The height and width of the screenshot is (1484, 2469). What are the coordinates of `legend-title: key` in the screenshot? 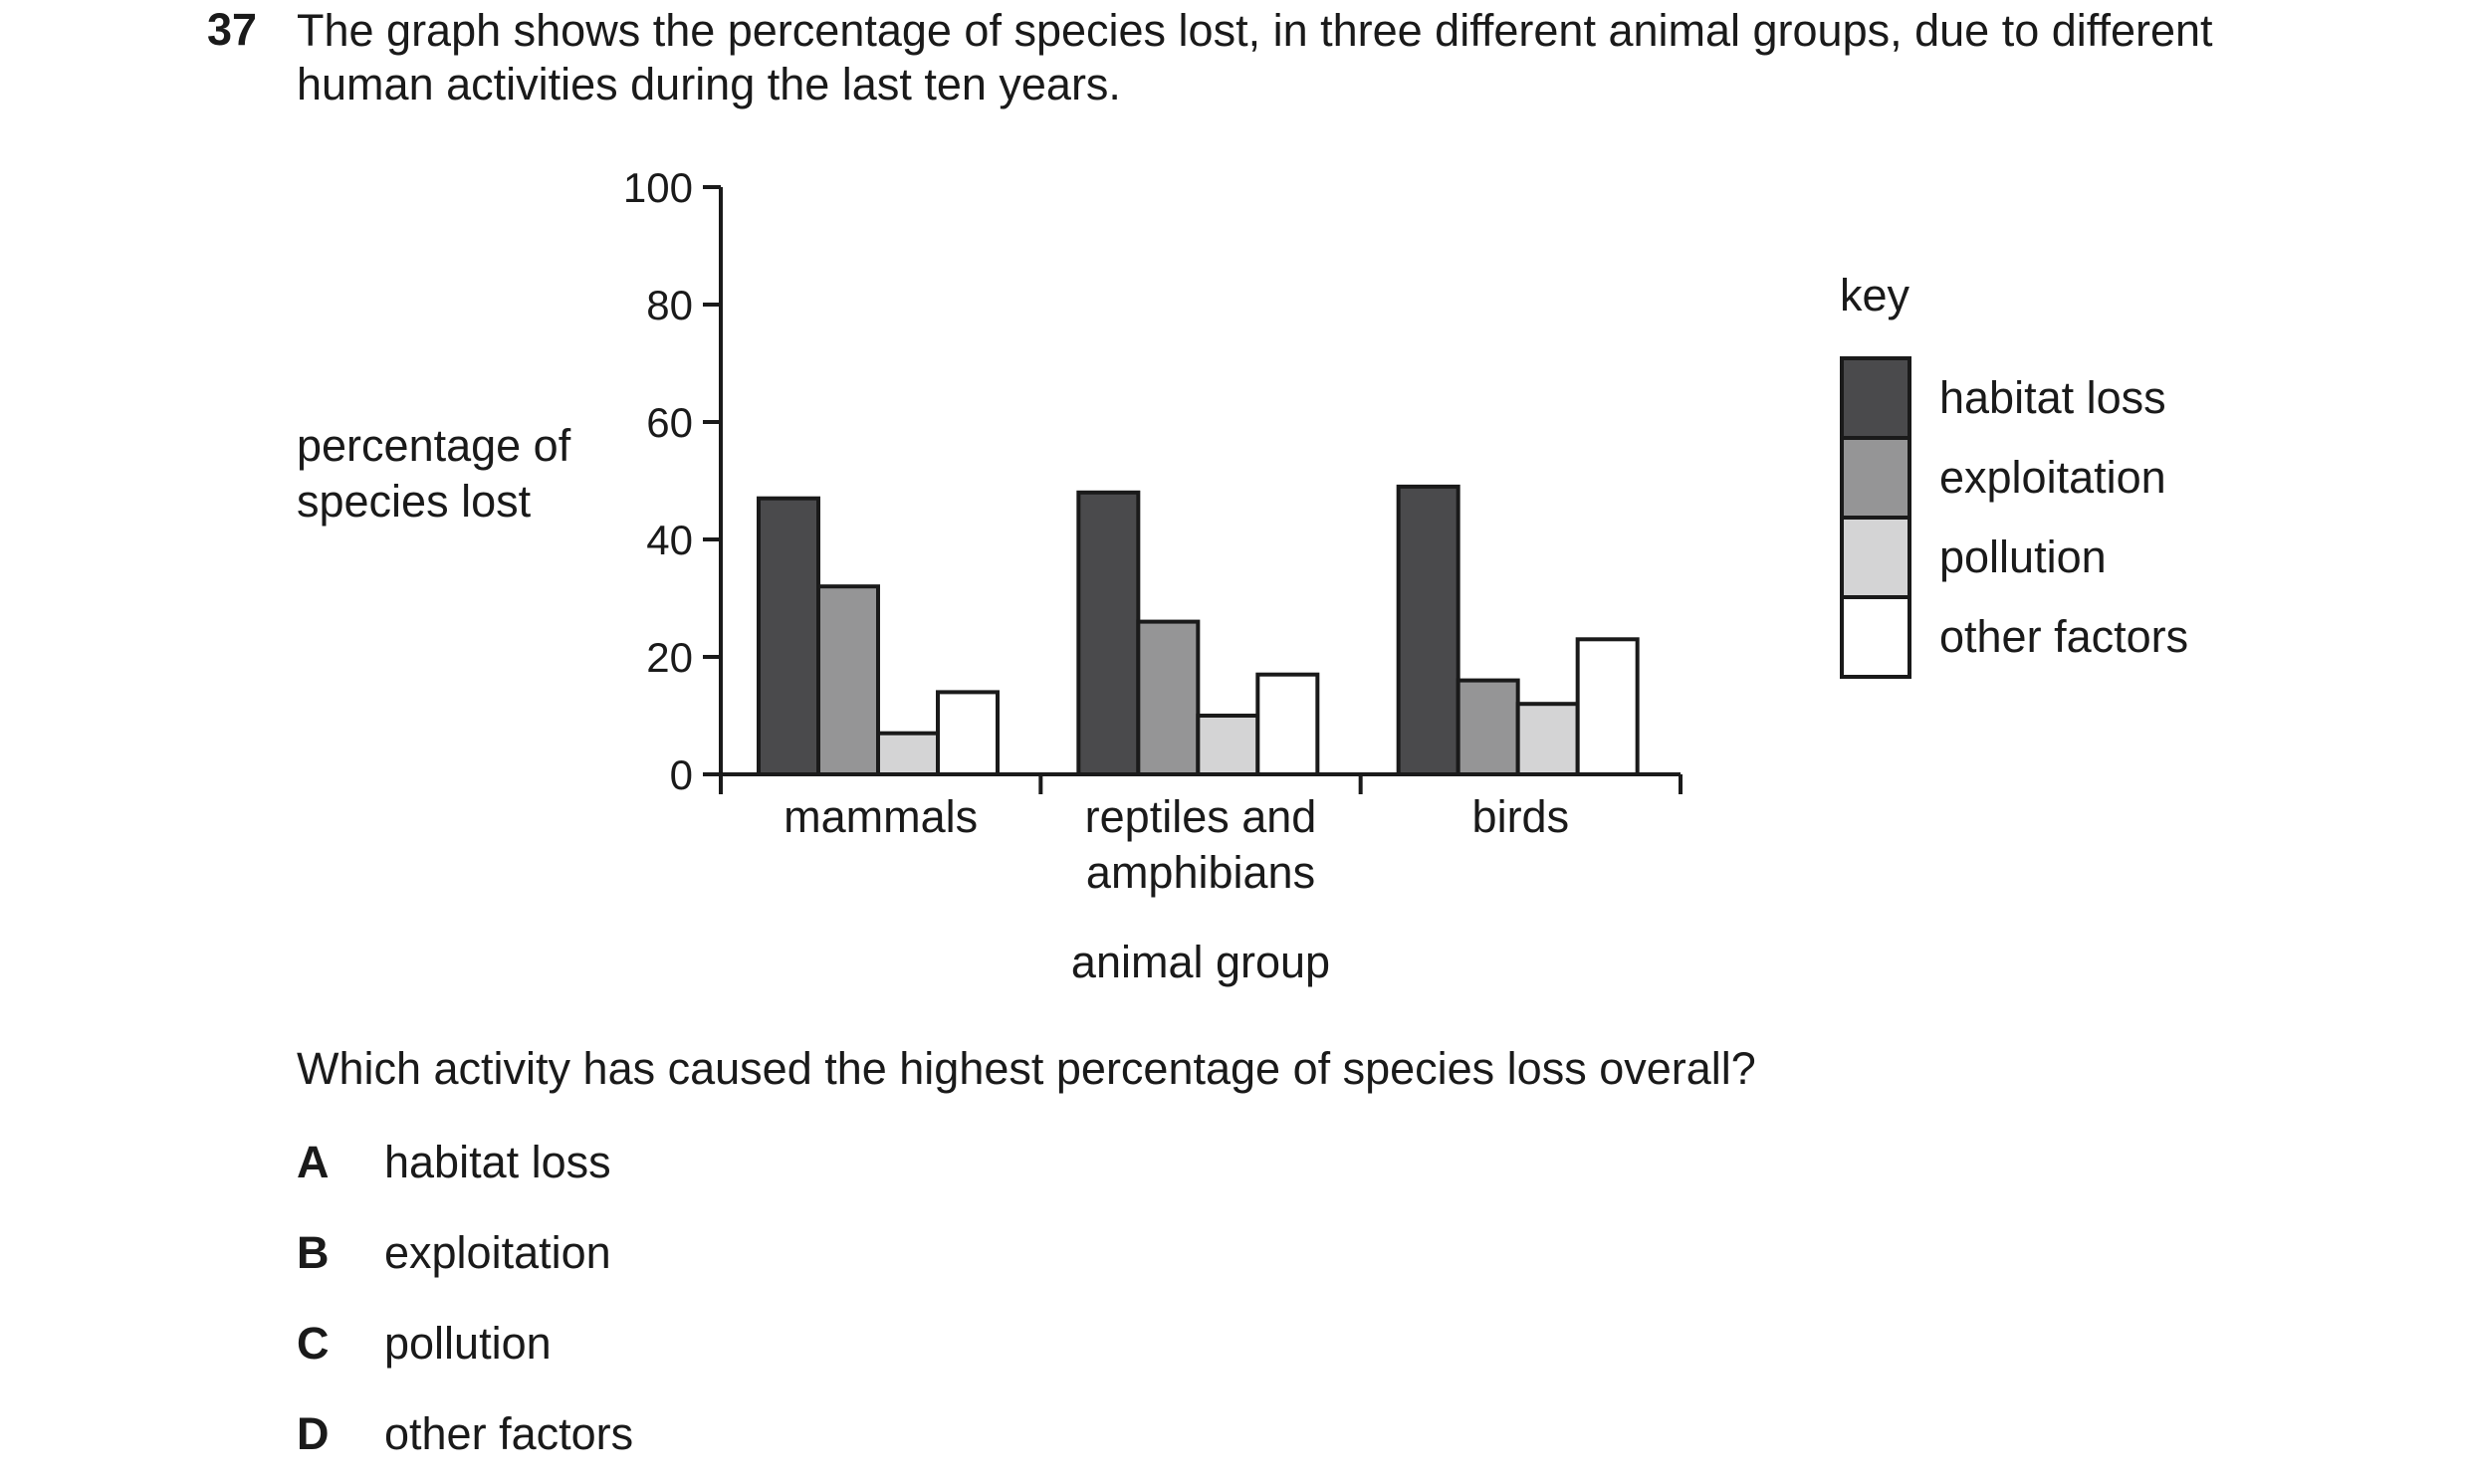 It's located at (1875, 295).